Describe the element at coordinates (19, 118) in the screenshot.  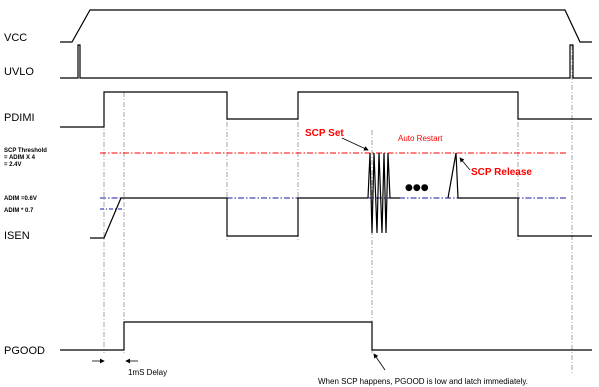
I see `signal-label-pdimi: PDIMI` at that location.